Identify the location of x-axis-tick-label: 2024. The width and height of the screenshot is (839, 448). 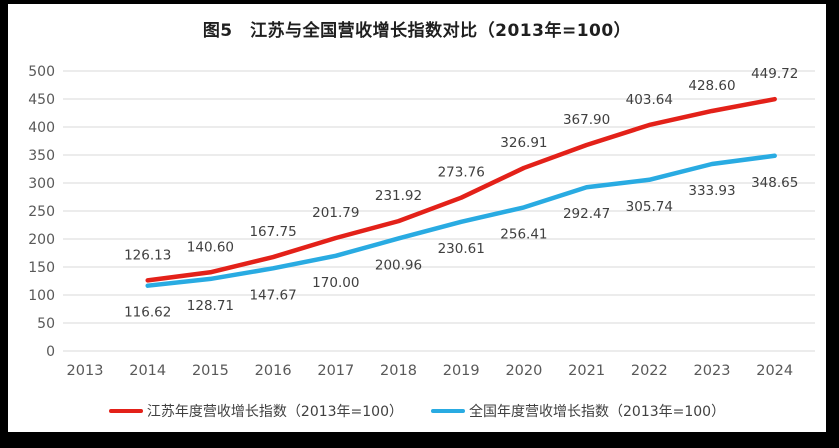
(774, 371).